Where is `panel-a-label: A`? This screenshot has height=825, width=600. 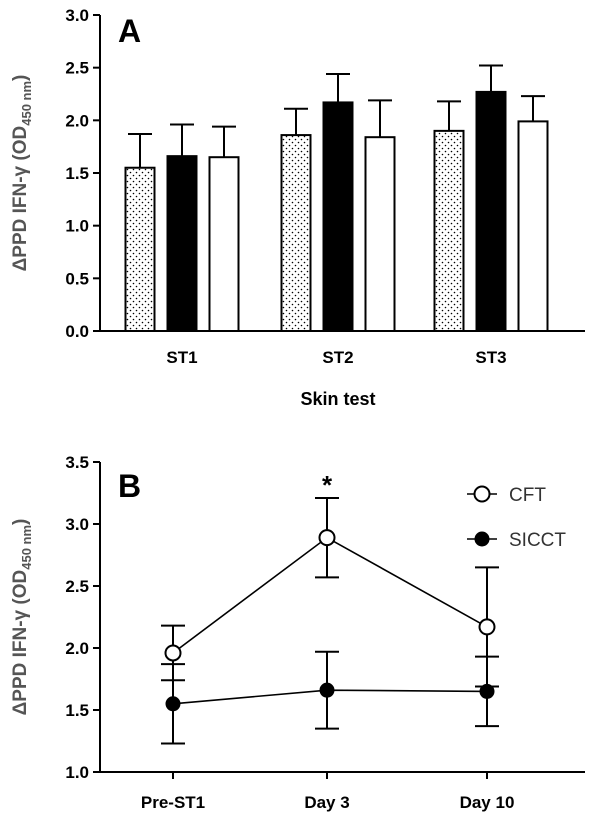
panel-a-label: A is located at coordinates (129, 31).